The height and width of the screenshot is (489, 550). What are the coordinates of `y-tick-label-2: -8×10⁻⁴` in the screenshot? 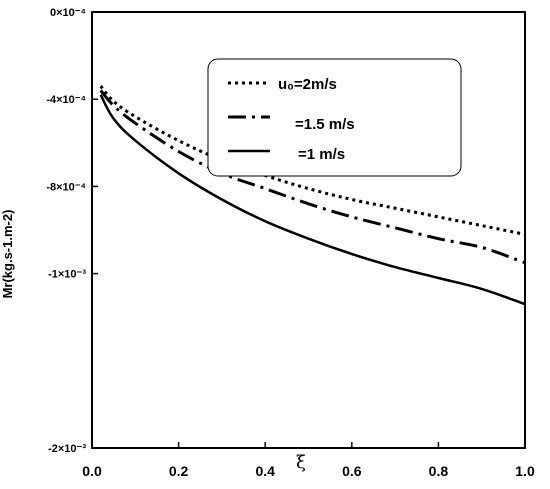 It's located at (66, 187).